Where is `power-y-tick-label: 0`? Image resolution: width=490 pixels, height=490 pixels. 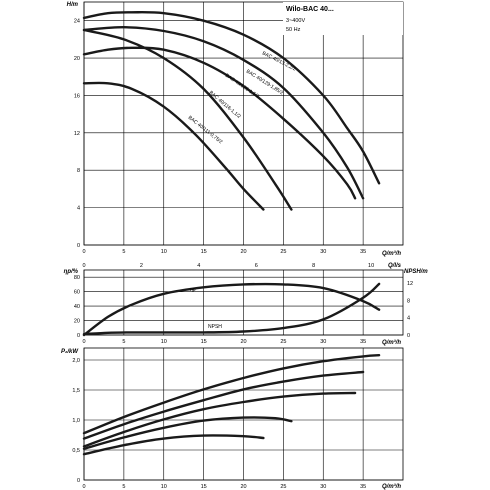 power-y-tick-label: 0 is located at coordinates (78, 481).